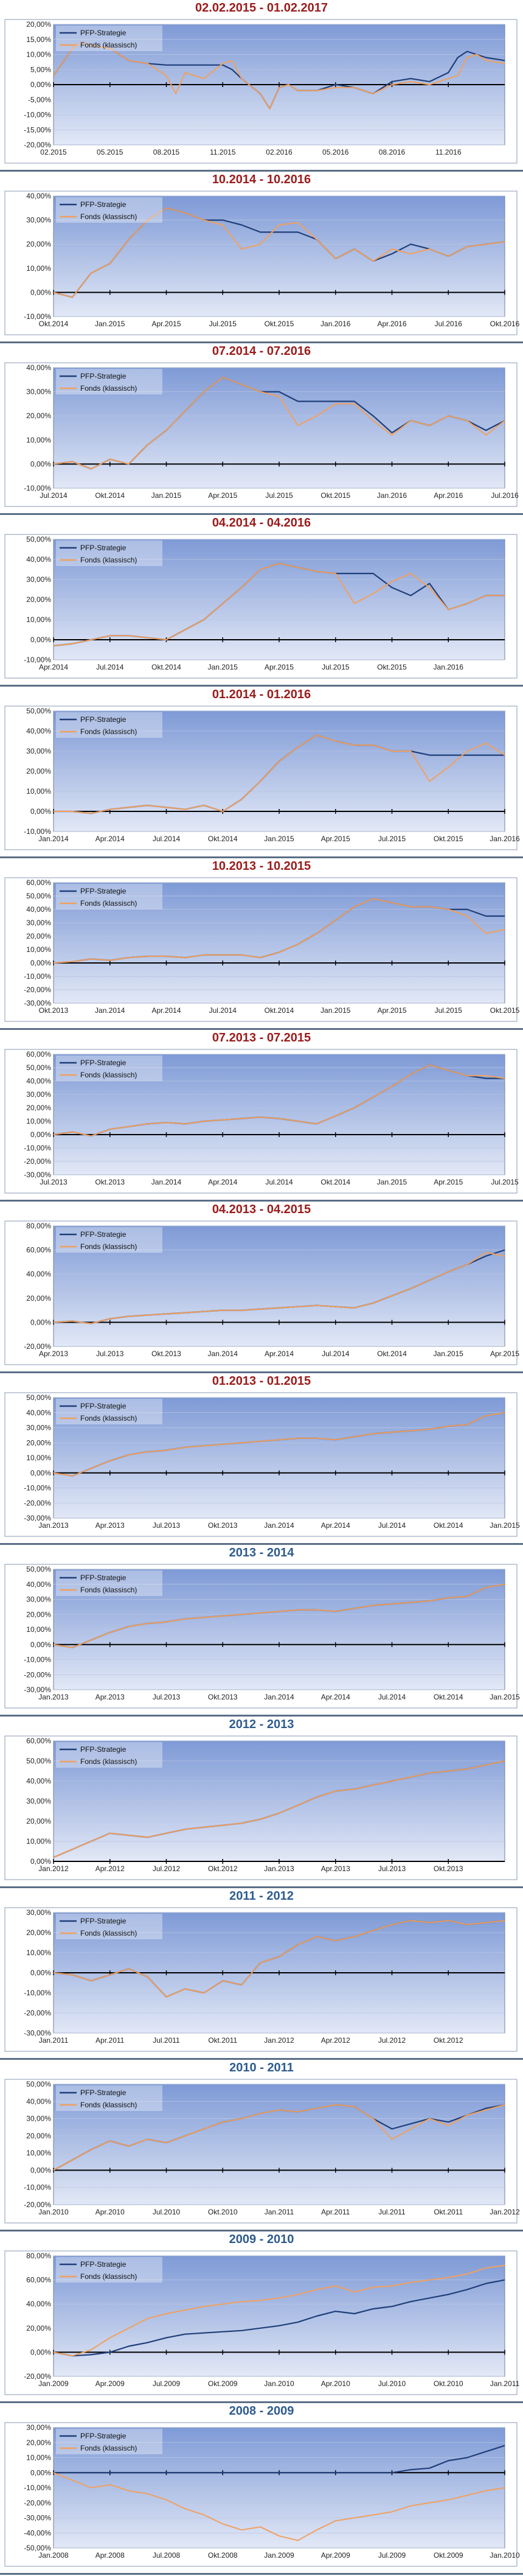 This screenshot has height=2576, width=523. Describe the element at coordinates (38, 129) in the screenshot. I see `y-tick-label: -15,00%` at that location.